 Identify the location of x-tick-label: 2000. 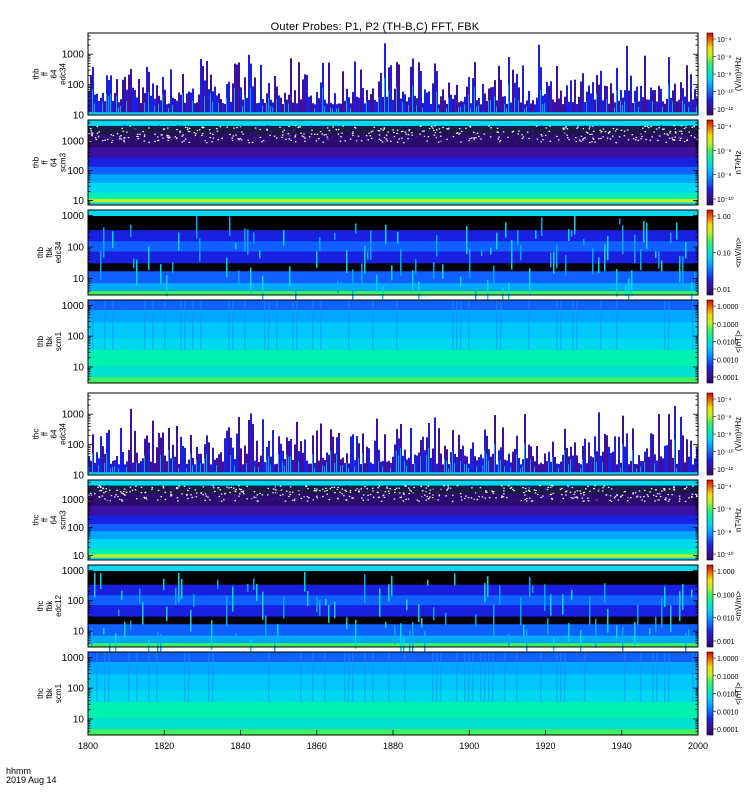
(698, 746).